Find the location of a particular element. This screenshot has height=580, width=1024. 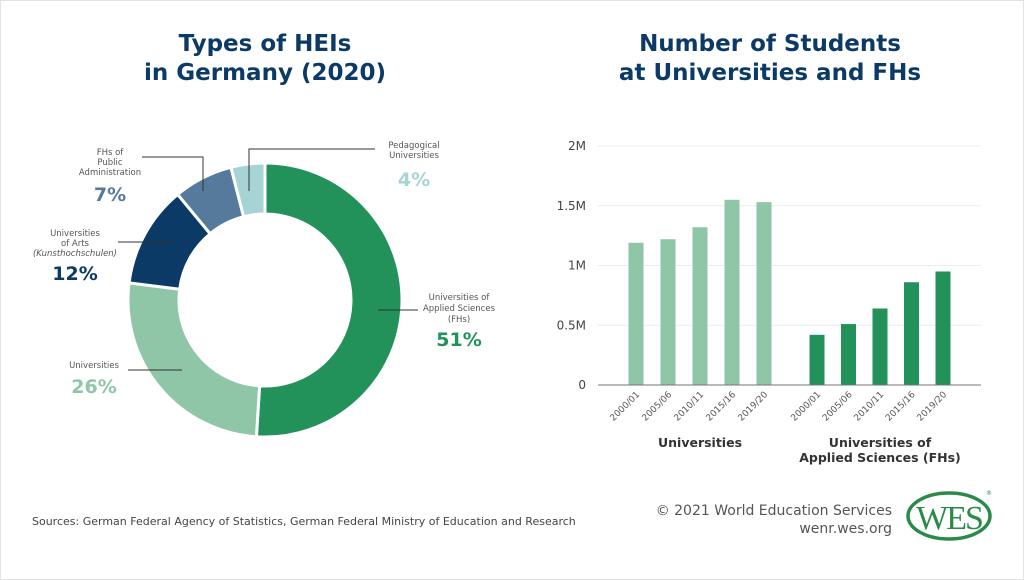

bar-fhs-2019/20 is located at coordinates (943, 328).